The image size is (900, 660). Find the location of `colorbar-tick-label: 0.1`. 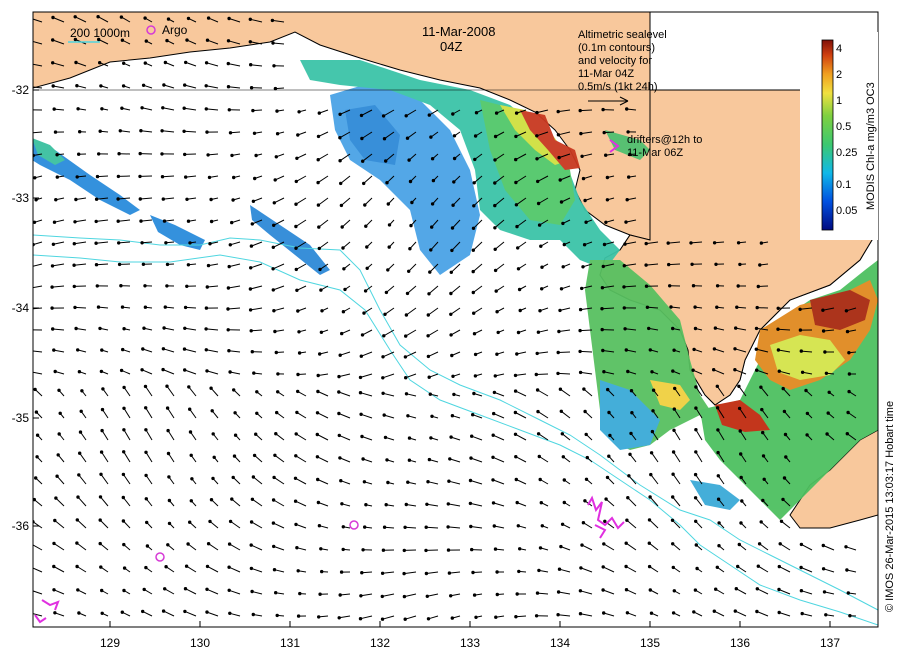

colorbar-tick-label: 0.1 is located at coordinates (843, 185).